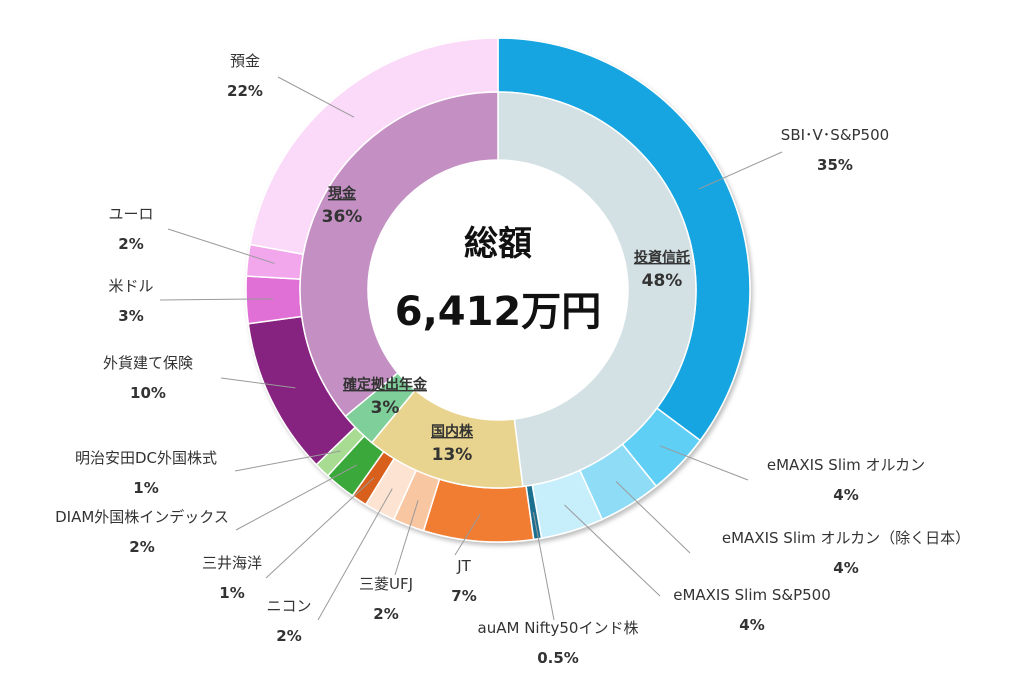  Describe the element at coordinates (662, 257) in the screenshot. I see `inner-label-0: 投資信託` at that location.